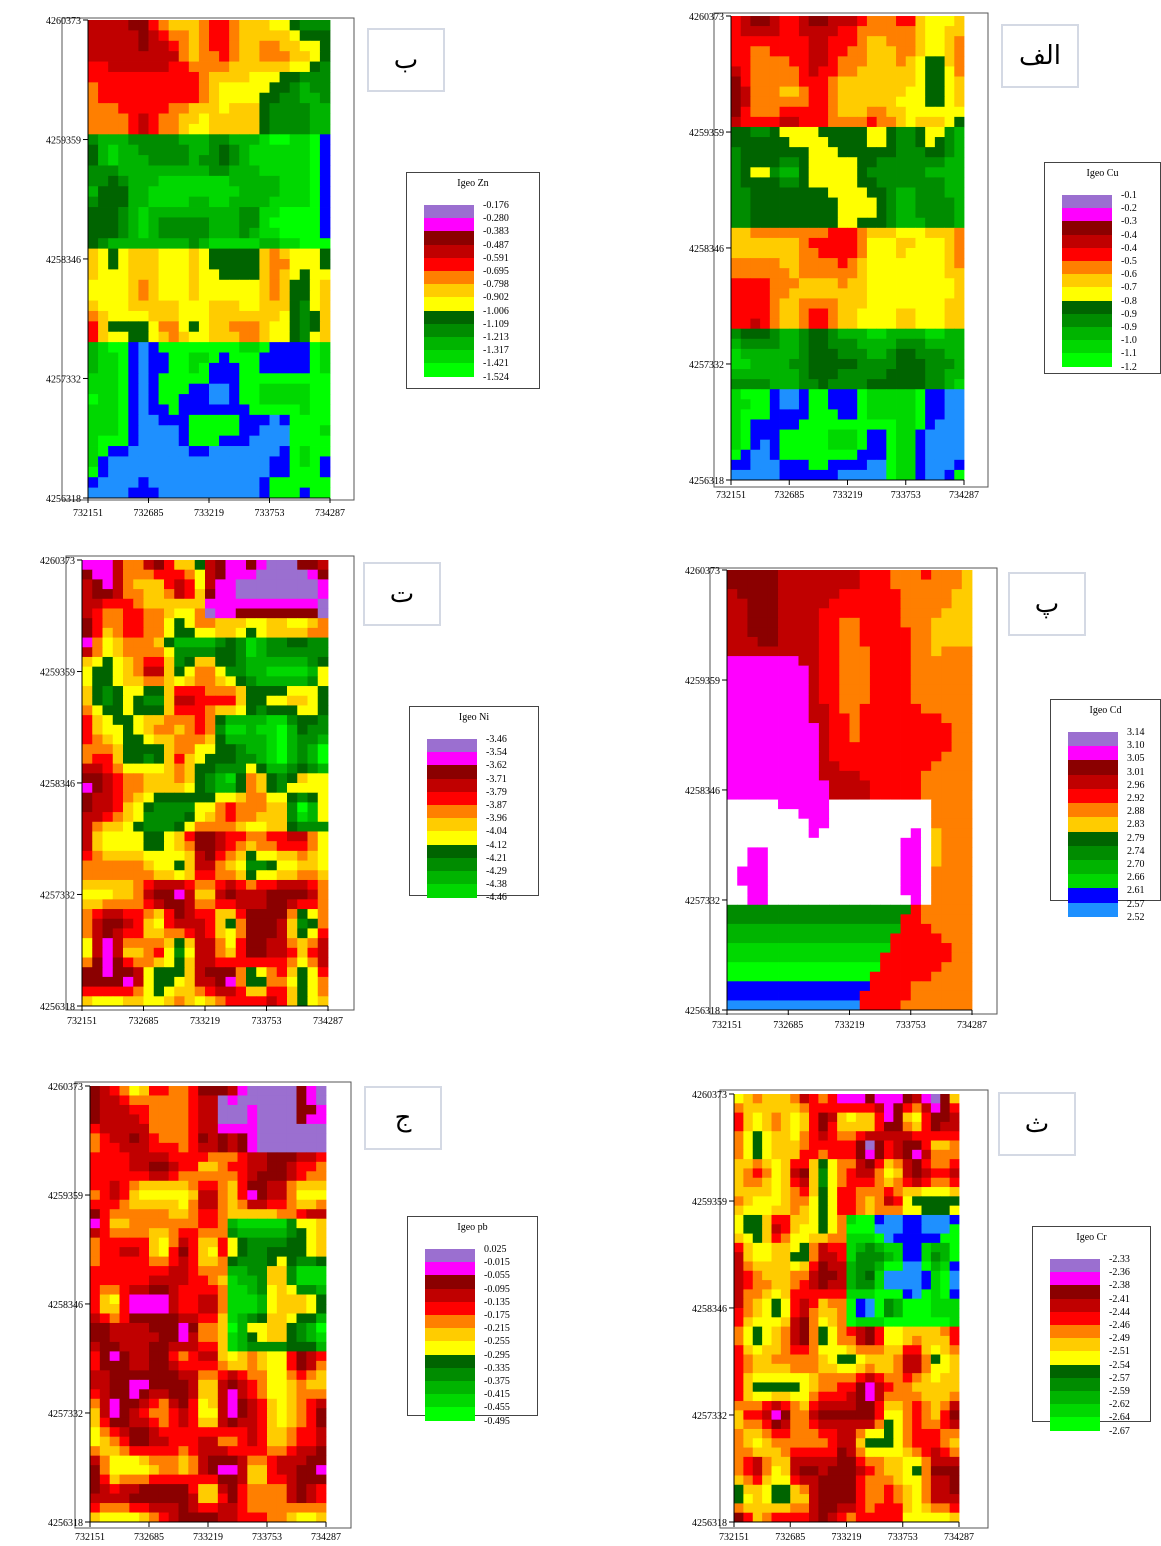  Describe the element at coordinates (149, 513) in the screenshot. I see `x-tick-label: 732685` at that location.